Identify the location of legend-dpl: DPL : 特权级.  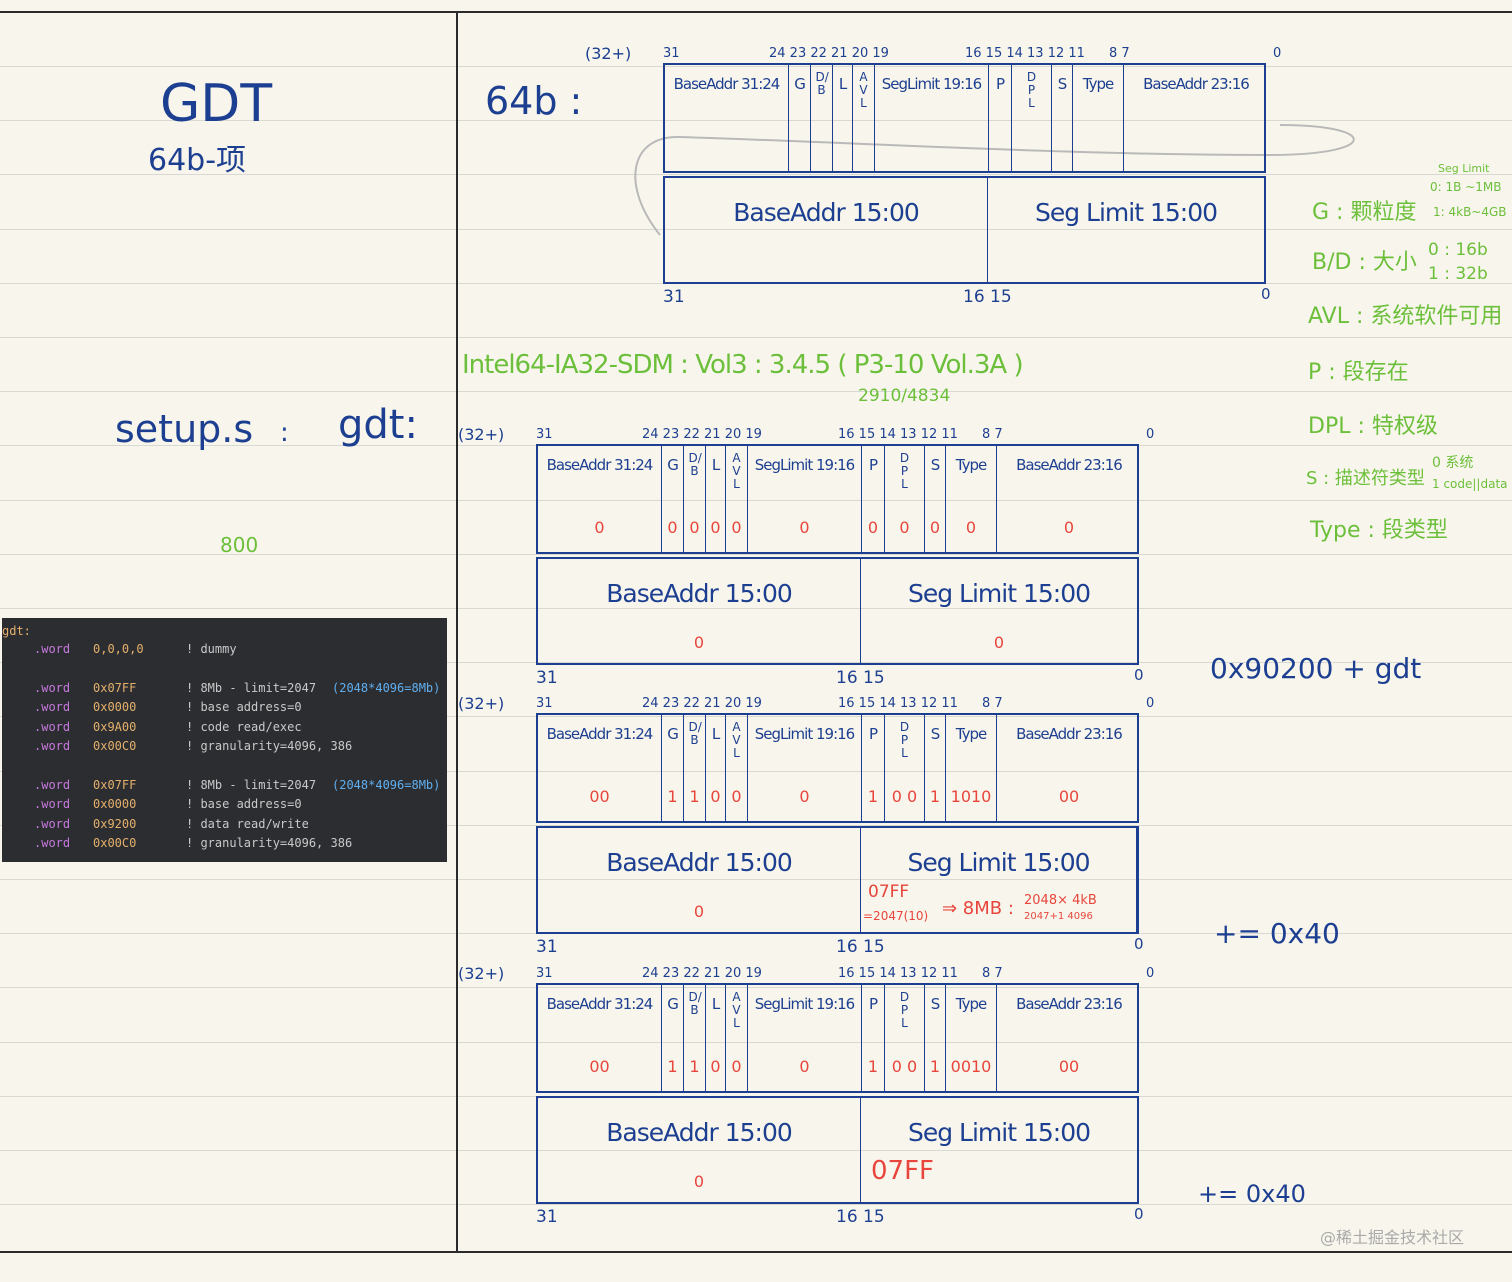
(1373, 426).